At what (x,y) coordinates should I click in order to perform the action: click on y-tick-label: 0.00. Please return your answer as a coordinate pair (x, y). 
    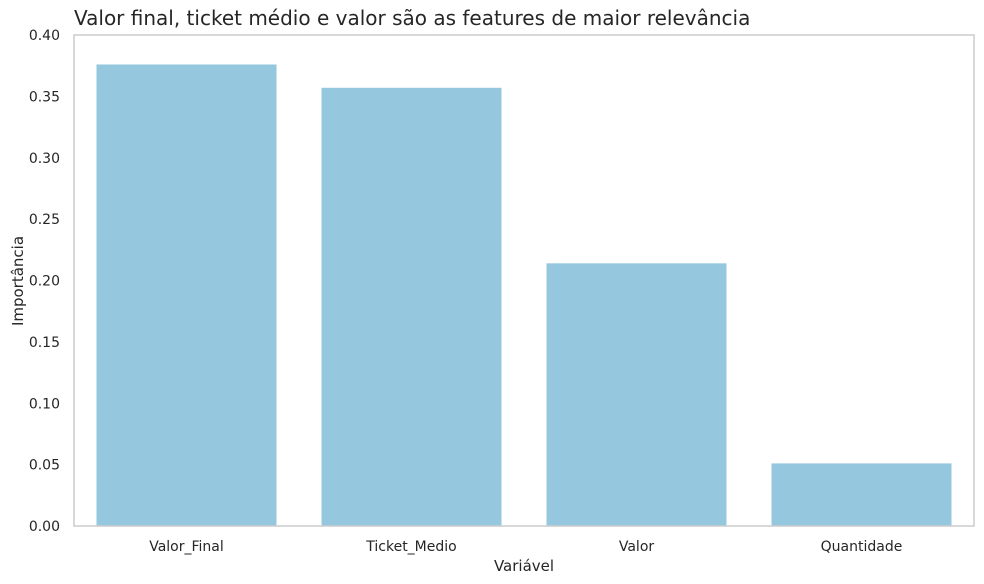
    Looking at the image, I should click on (44, 527).